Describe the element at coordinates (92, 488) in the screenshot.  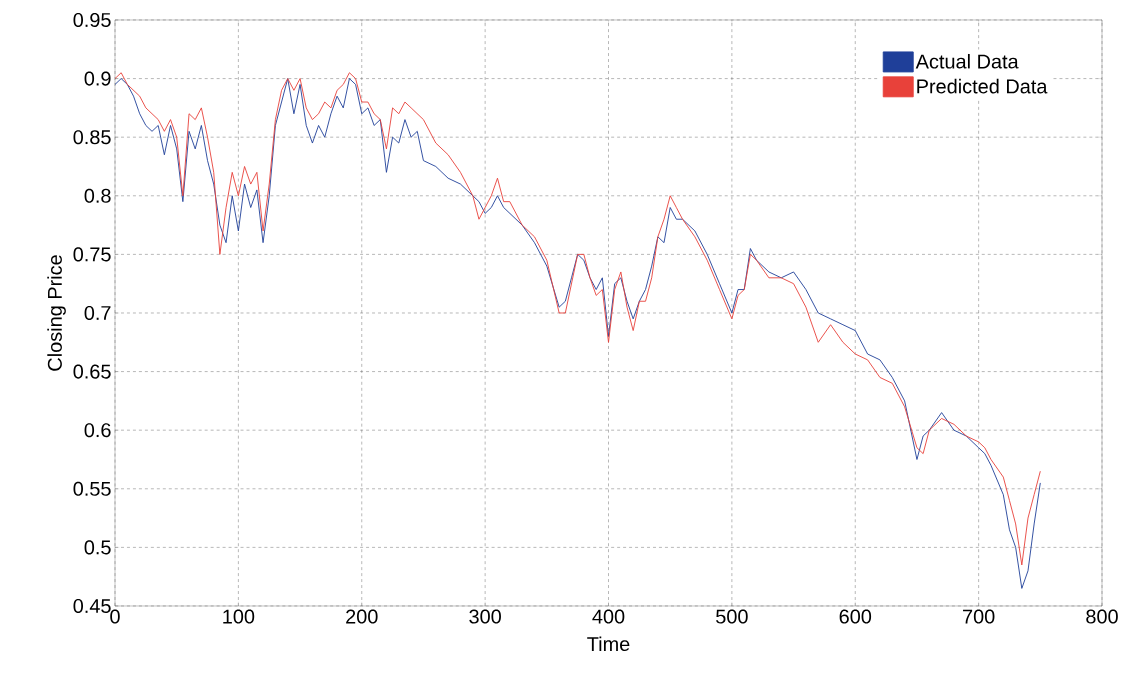
I see `y-tick-label: 0.55` at that location.